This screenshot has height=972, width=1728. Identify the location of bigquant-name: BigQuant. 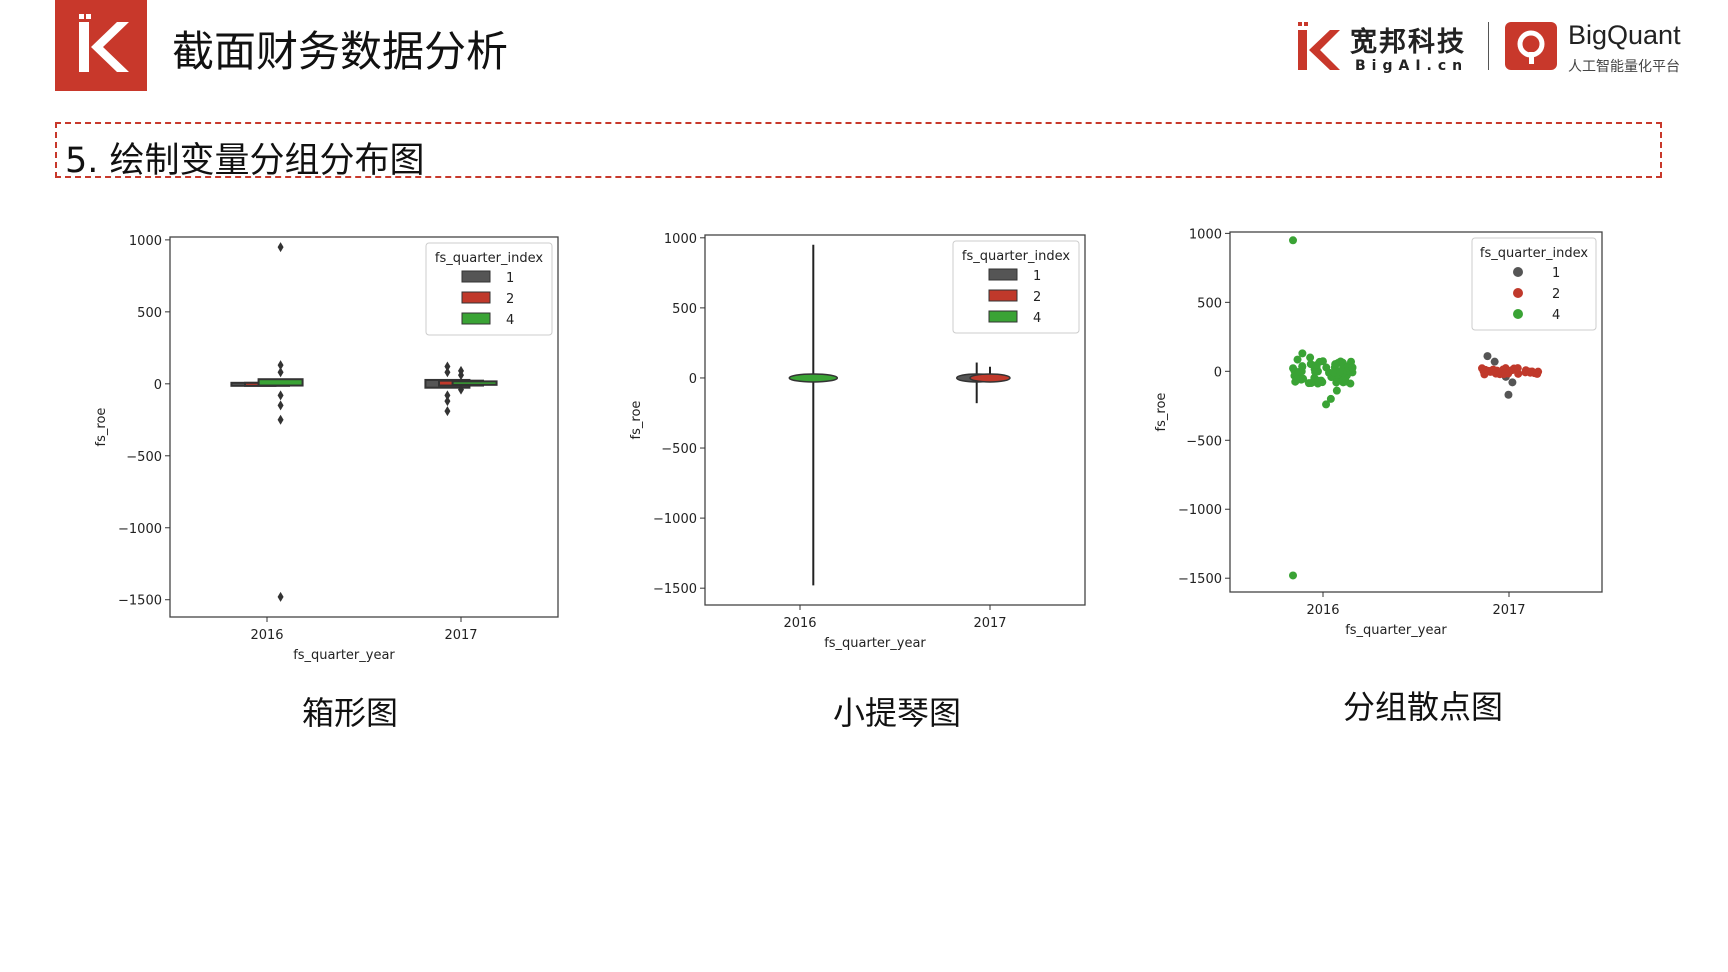
(1624, 35).